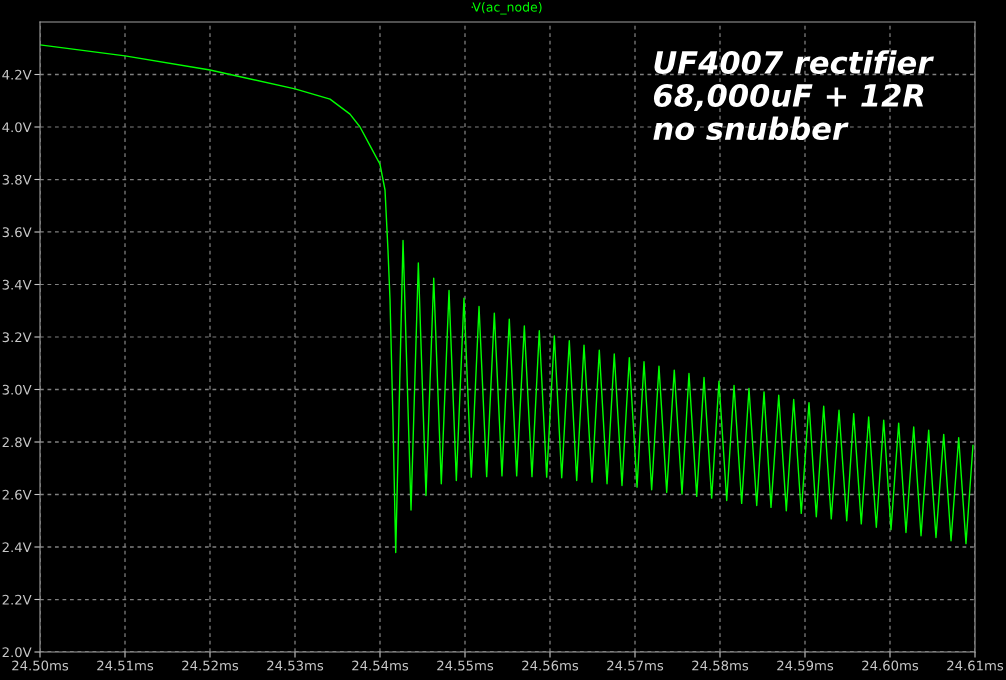 The height and width of the screenshot is (680, 1006). What do you see at coordinates (17, 652) in the screenshot?
I see `y-tick-label: 2.0V` at bounding box center [17, 652].